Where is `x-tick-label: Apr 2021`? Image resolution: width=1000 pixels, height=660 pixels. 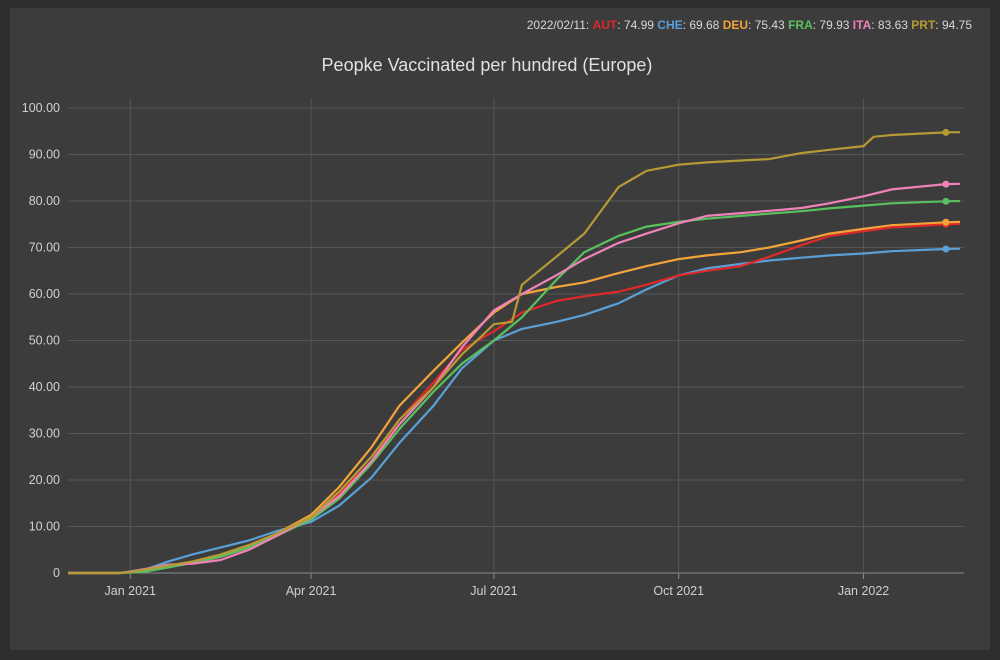
x-tick-label: Apr 2021 is located at coordinates (311, 591).